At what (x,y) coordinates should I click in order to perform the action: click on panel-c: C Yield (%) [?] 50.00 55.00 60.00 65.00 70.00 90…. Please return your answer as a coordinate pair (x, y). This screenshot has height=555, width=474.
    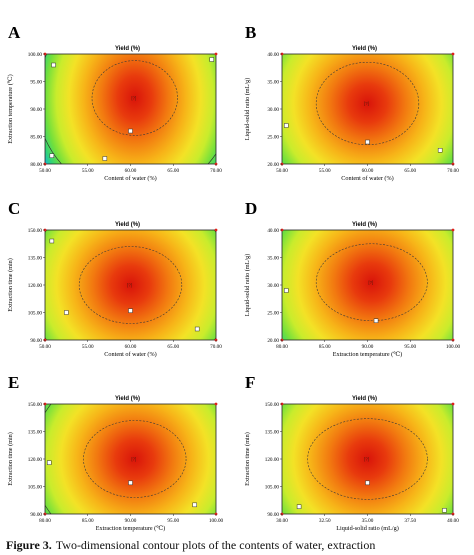
    Looking at the image, I should click on (114, 278).